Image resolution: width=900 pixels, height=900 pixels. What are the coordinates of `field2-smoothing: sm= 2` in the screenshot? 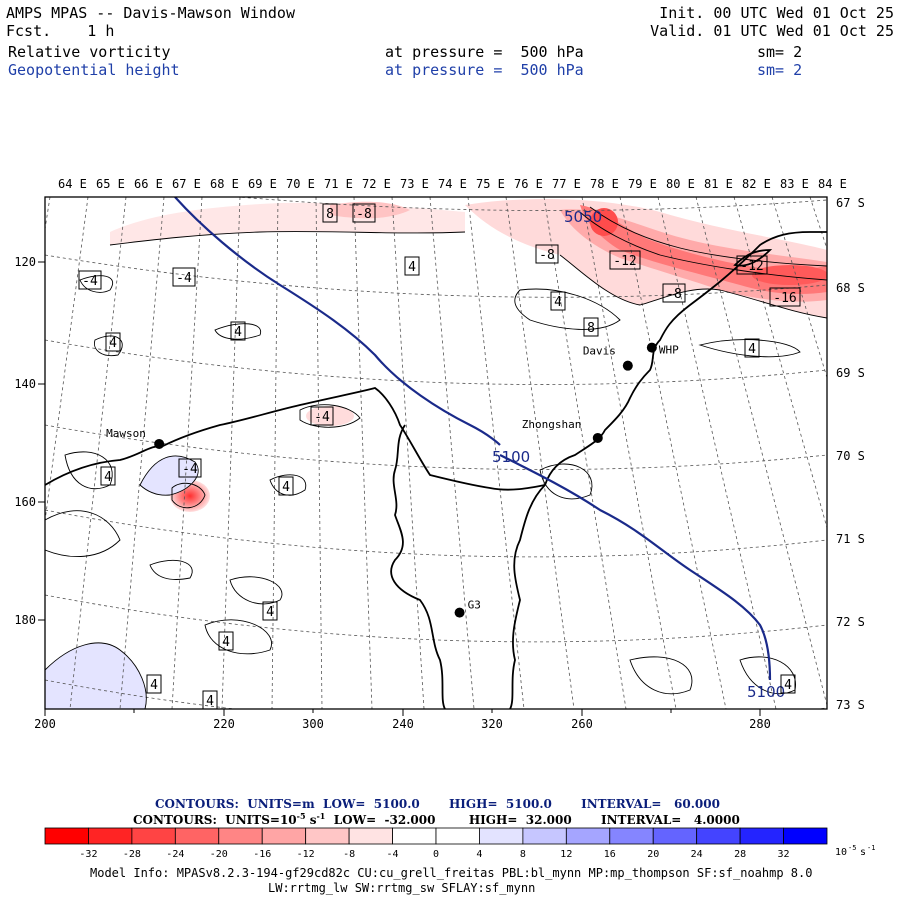 It's located at (780, 70).